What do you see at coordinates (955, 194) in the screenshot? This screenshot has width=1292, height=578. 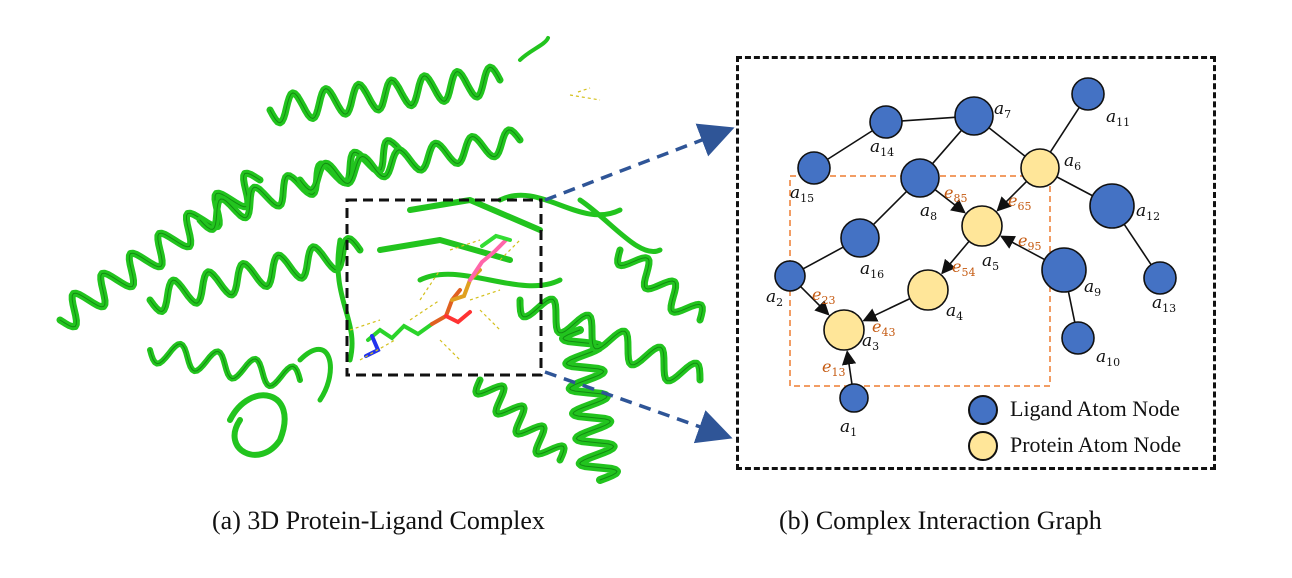 I see `edge-label: e85` at bounding box center [955, 194].